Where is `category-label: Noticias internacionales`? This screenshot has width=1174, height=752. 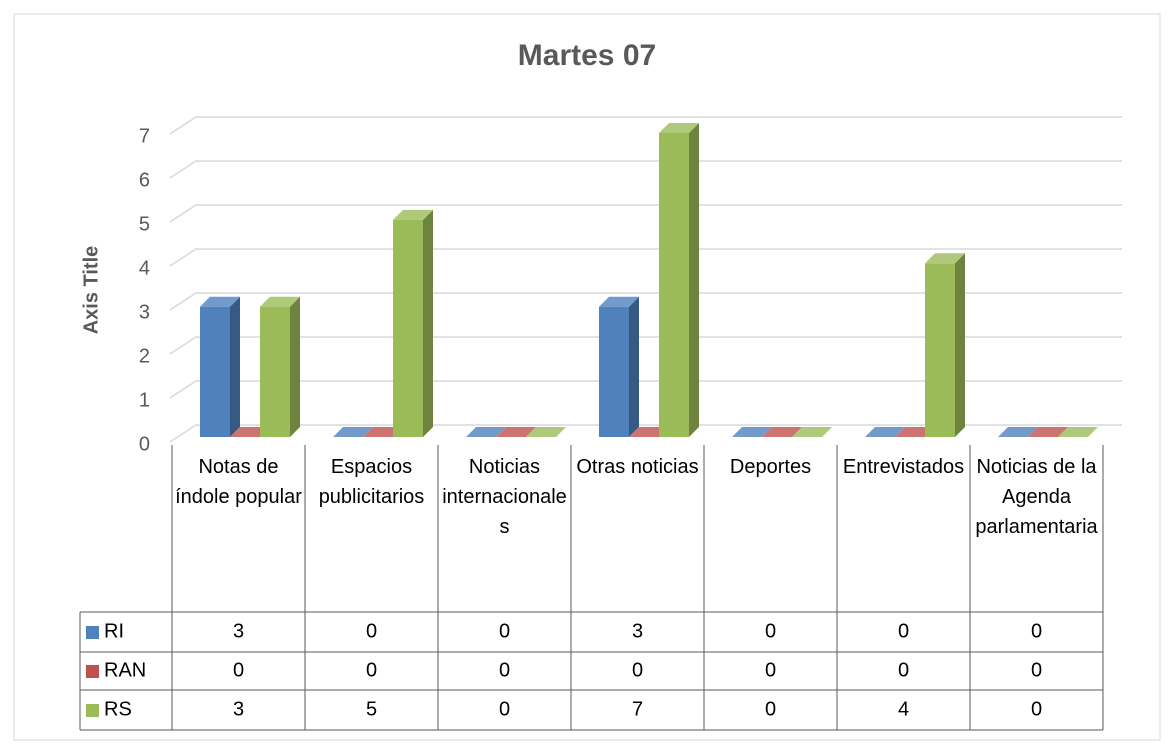
category-label: Noticias internacionales is located at coordinates (504, 497).